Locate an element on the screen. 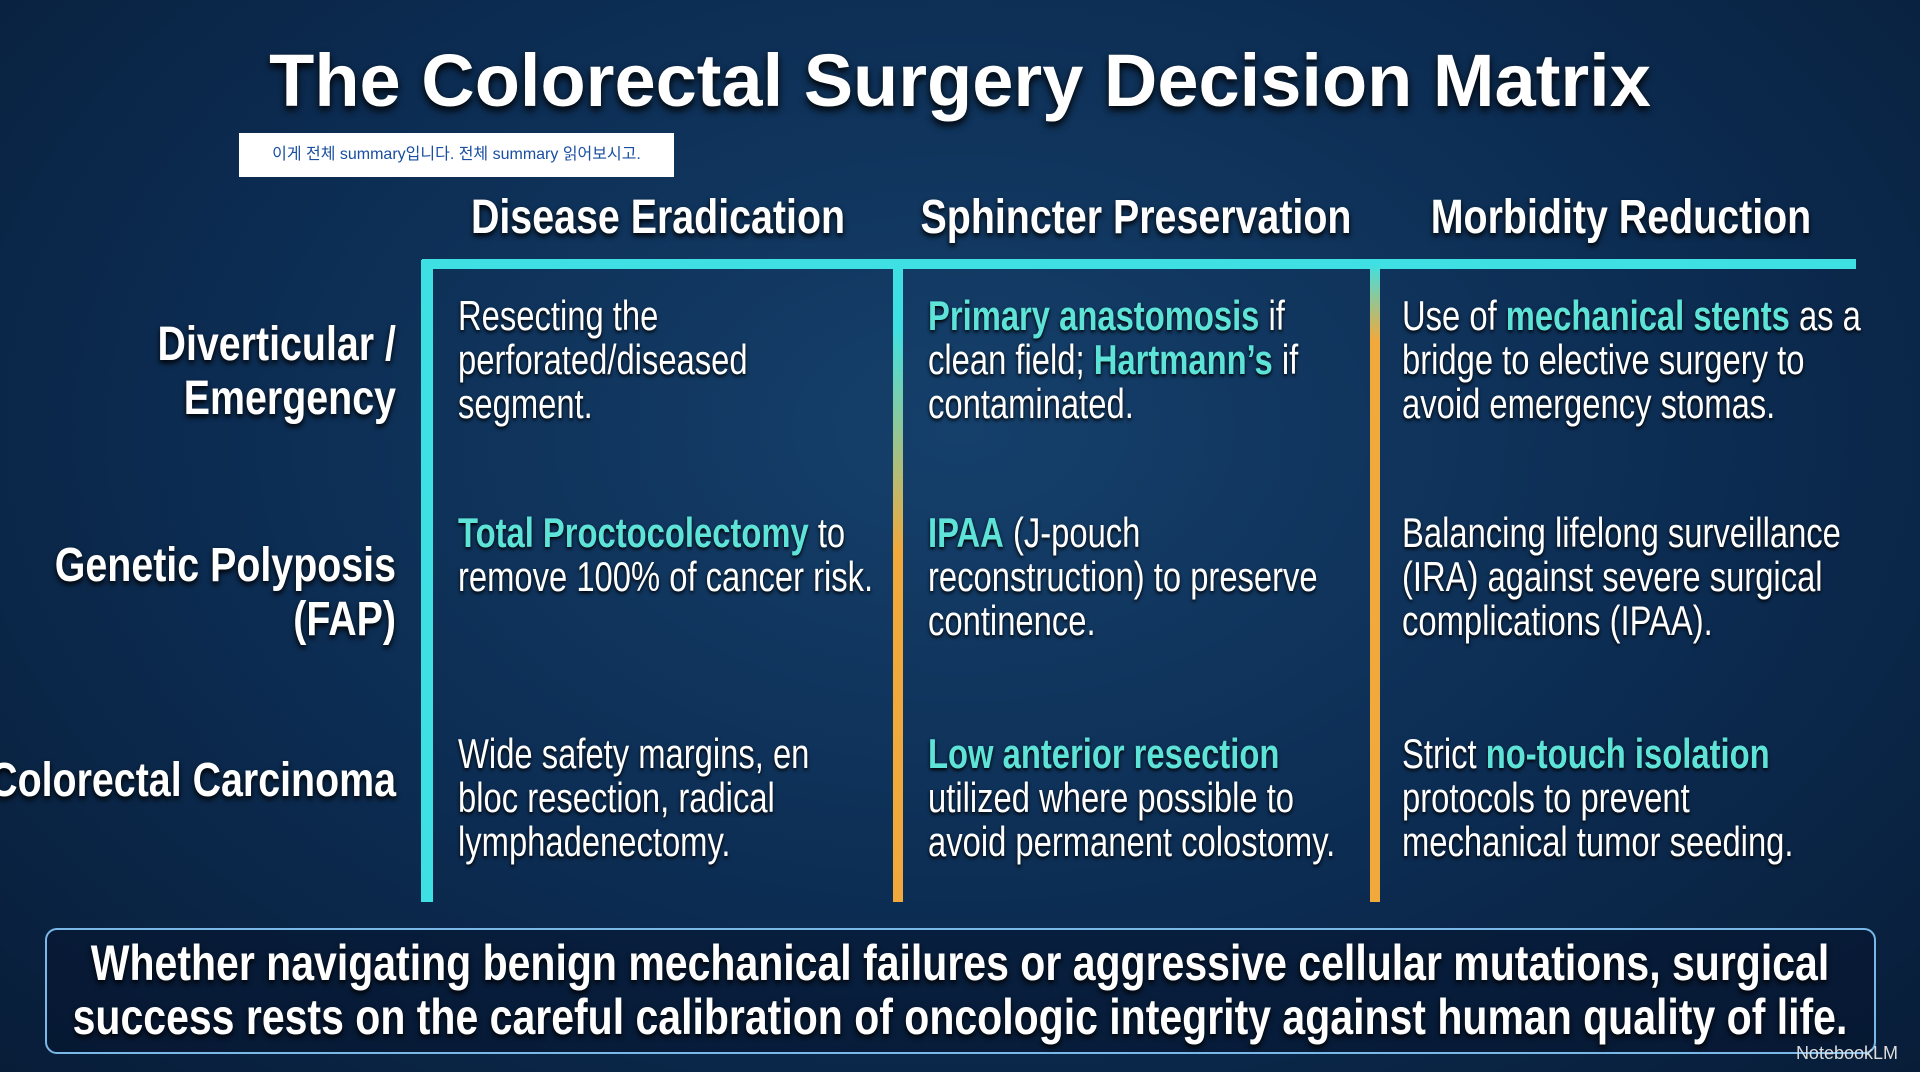 The image size is (1920, 1072). highlight-text: IPAA is located at coordinates (966, 532).